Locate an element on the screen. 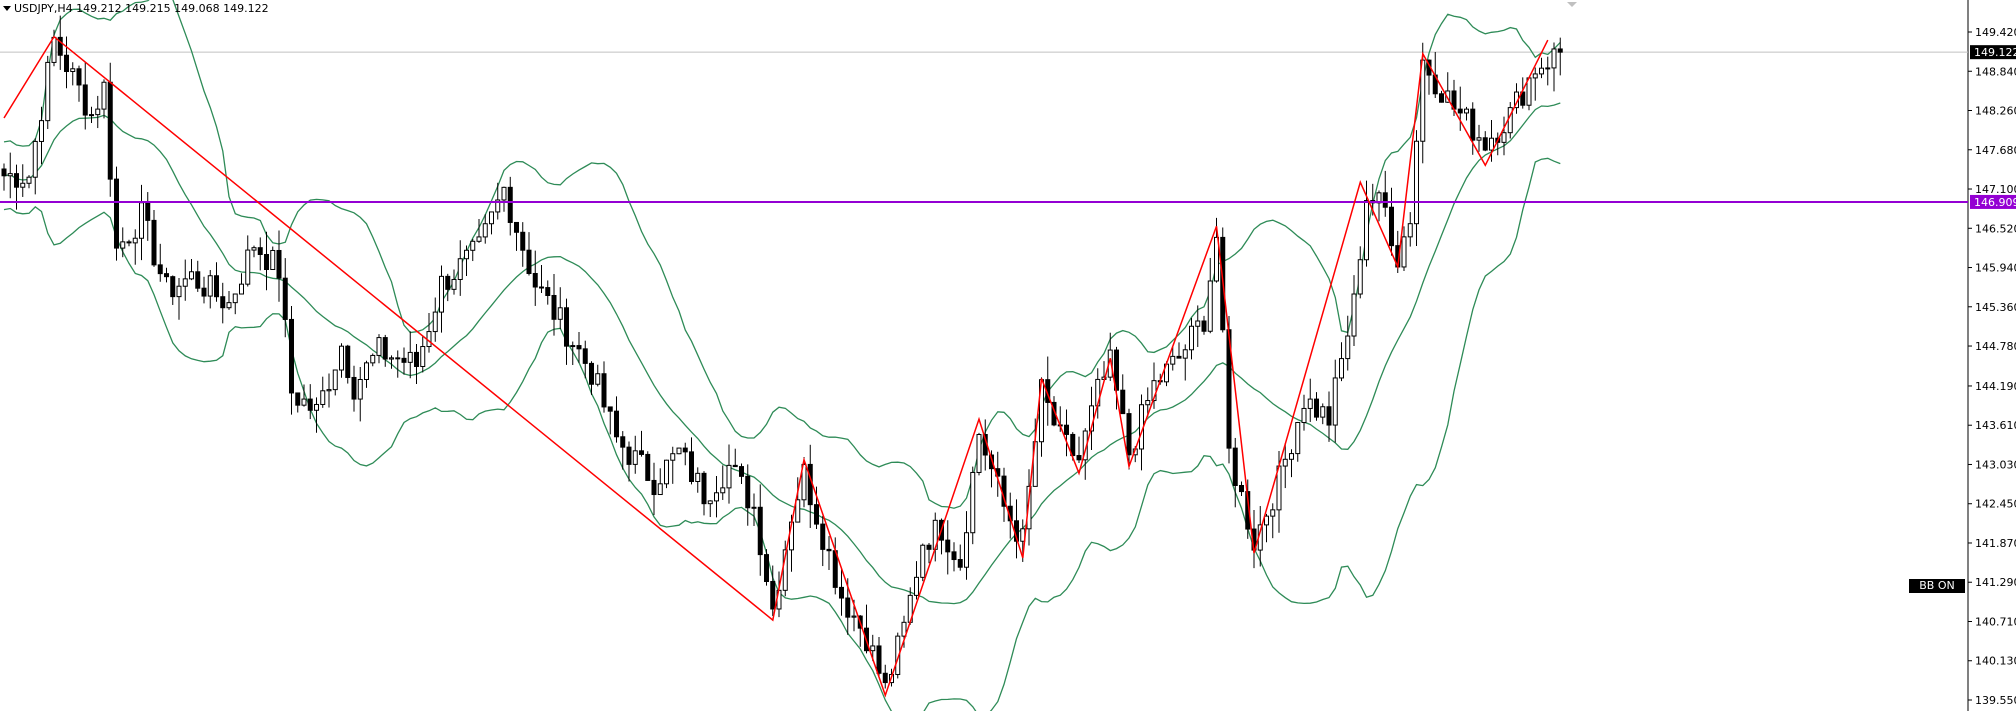 The height and width of the screenshot is (711, 2016). y-tick-label: 140.710 is located at coordinates (1995, 621).